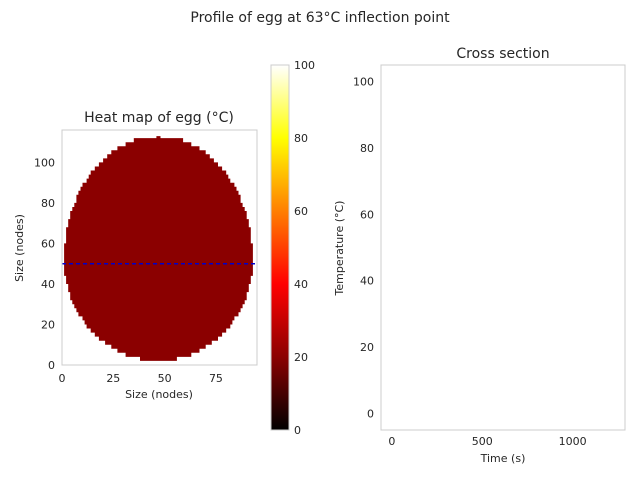 The image size is (640, 480). I want to click on heatmap-y-tick-label: 100, so click(44, 162).